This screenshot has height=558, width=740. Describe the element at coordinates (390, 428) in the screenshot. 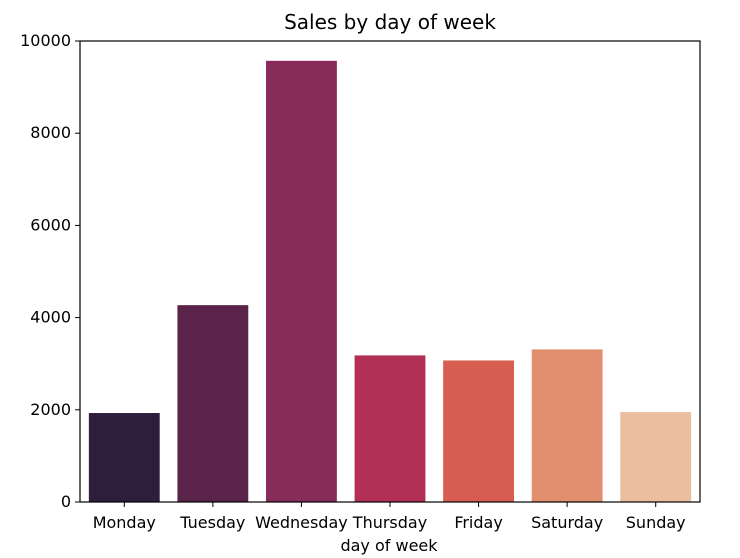

I see `bar-thursday` at that location.